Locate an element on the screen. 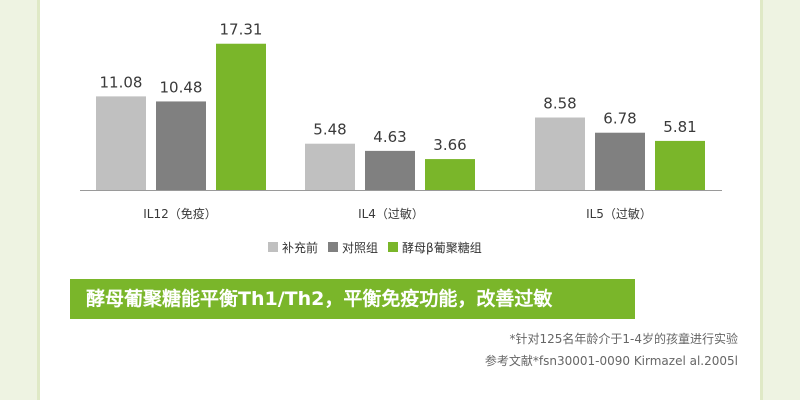 Image resolution: width=800 pixels, height=400 pixels. data-label: 4.63 is located at coordinates (389, 137).